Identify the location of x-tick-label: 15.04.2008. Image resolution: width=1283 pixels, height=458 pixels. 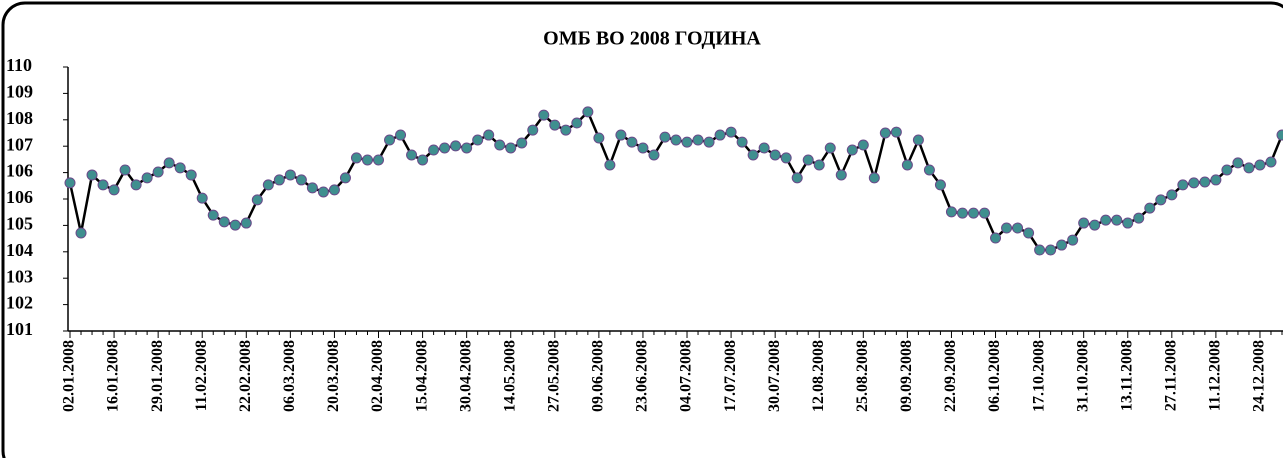
(421, 376).